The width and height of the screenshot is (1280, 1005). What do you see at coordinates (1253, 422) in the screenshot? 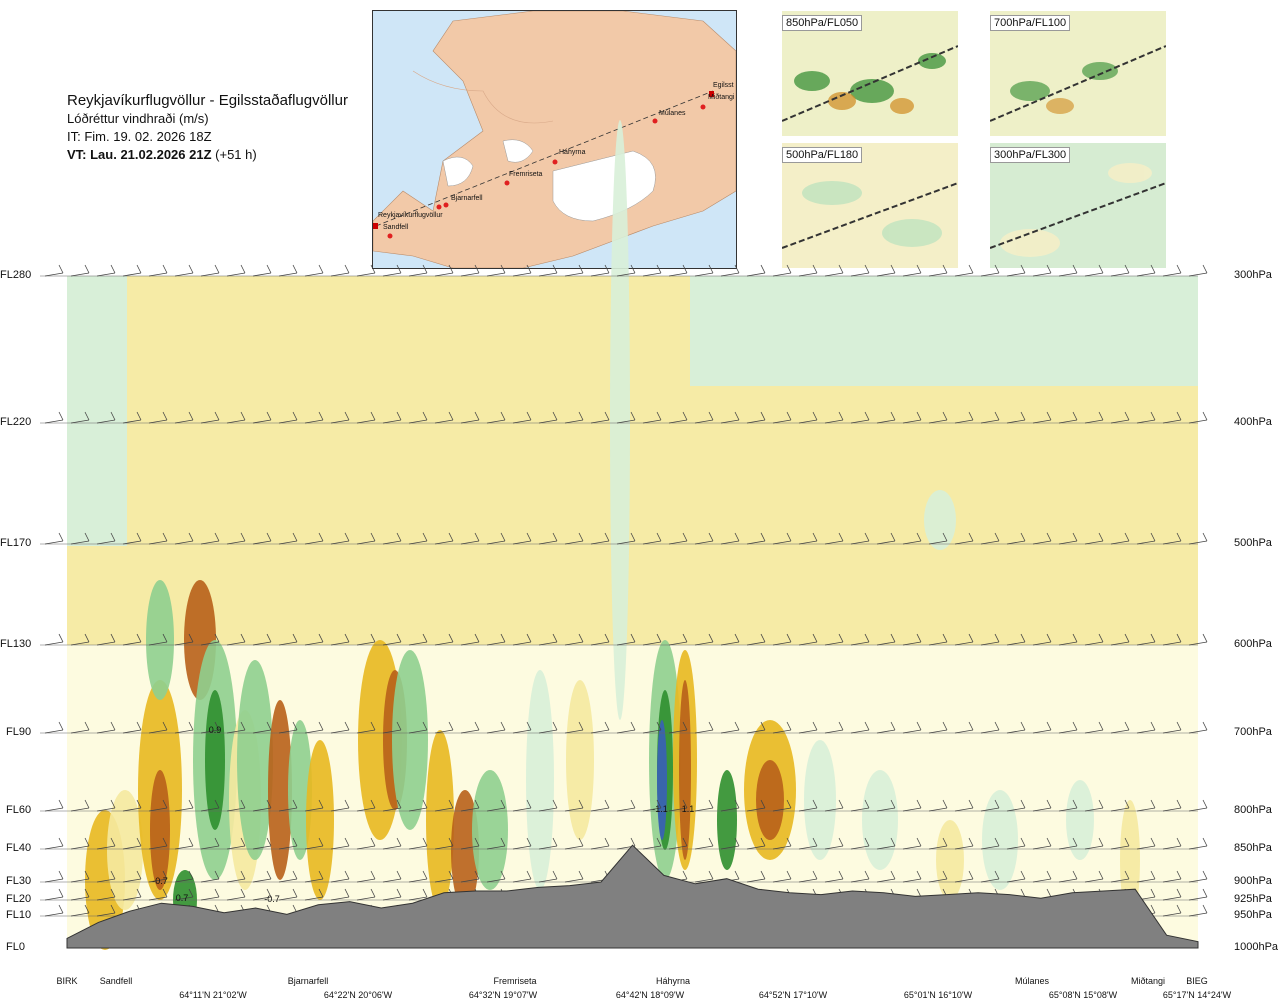
I see `pressure-level-label: 400hPa` at bounding box center [1253, 422].